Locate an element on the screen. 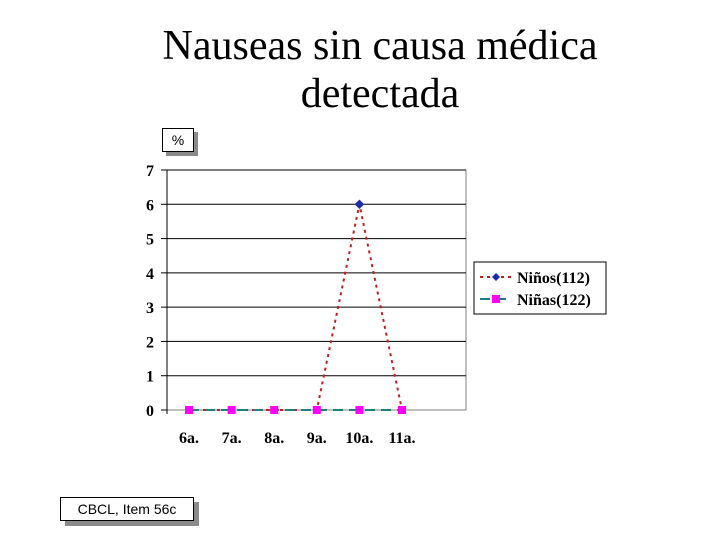  legend-label: Niños(112) is located at coordinates (553, 278).